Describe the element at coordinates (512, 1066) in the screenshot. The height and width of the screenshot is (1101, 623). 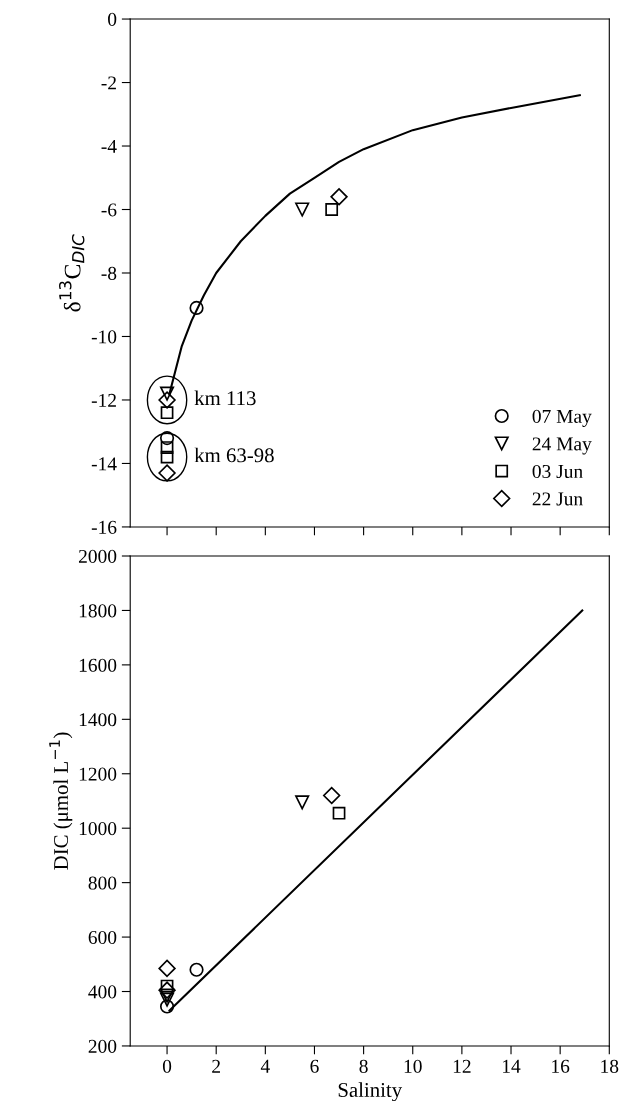
I see `x-tick-label: 14` at that location.